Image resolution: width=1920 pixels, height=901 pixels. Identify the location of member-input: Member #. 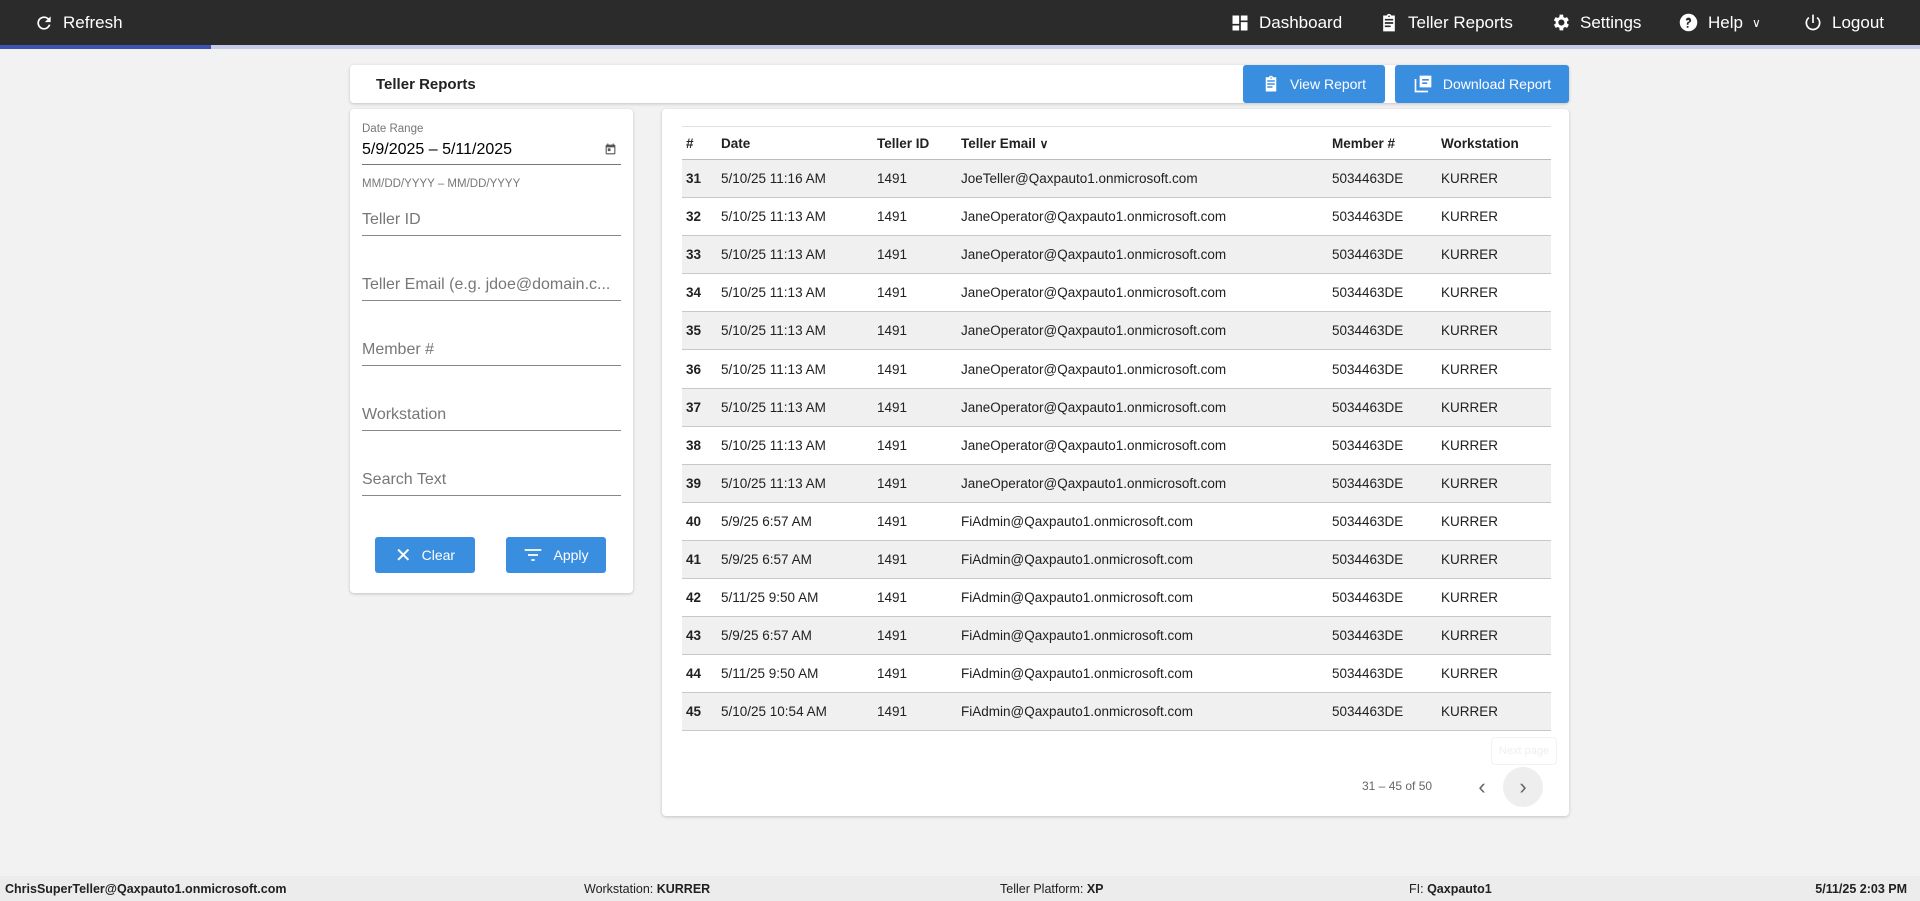
(491, 351).